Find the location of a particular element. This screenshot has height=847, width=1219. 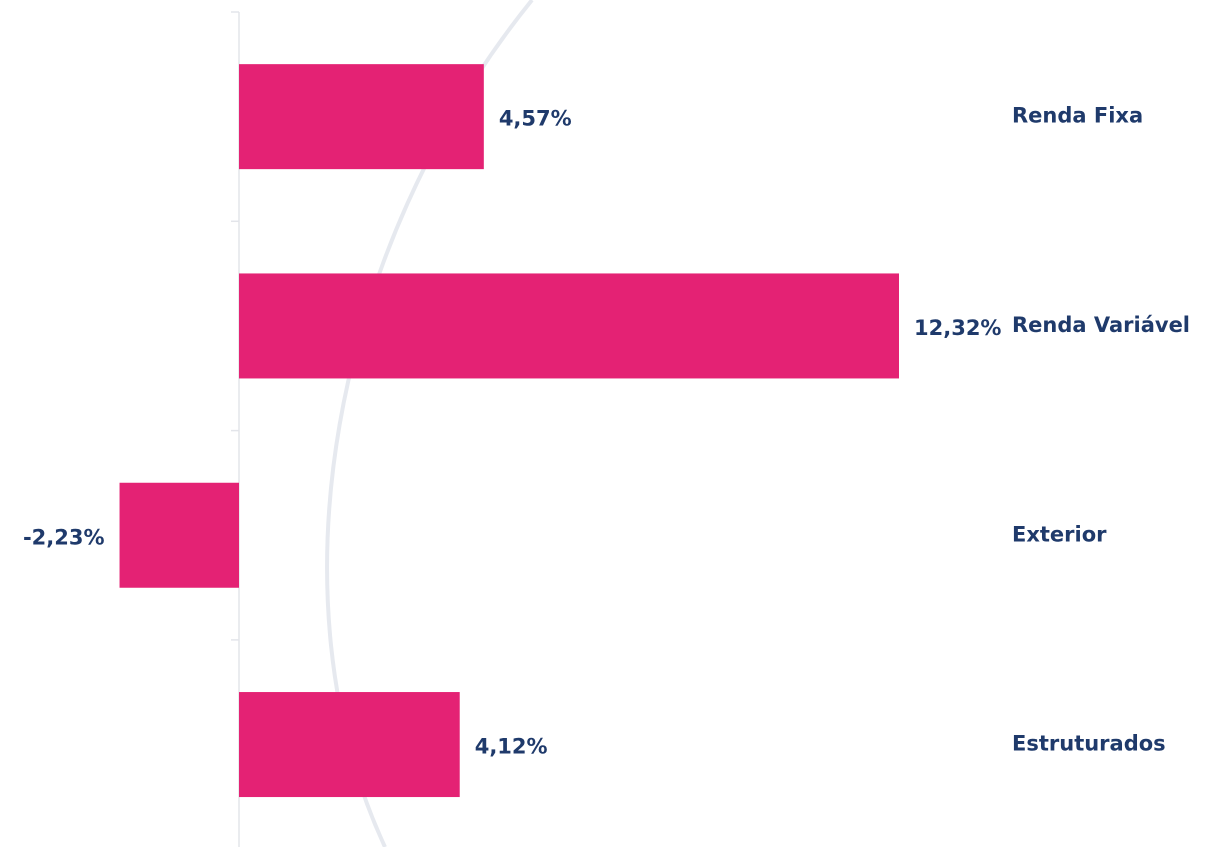

value-label: 4,12% is located at coordinates (511, 747).